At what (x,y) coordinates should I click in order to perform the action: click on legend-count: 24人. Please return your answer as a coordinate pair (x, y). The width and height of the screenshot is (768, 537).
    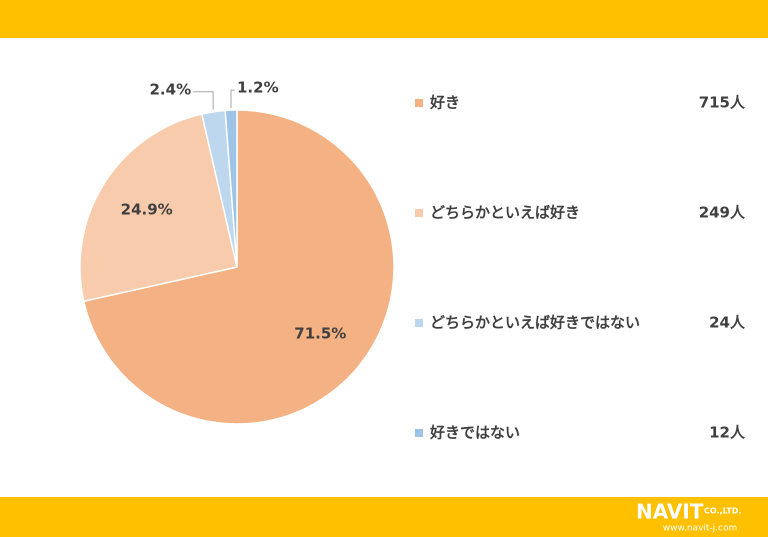
    Looking at the image, I should click on (727, 323).